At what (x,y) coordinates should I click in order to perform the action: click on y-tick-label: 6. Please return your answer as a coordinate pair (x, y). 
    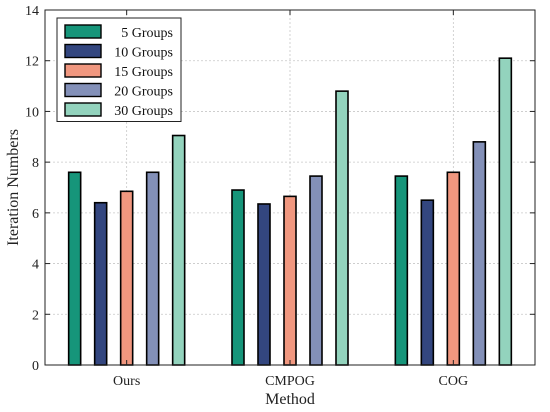
    Looking at the image, I should click on (35, 214).